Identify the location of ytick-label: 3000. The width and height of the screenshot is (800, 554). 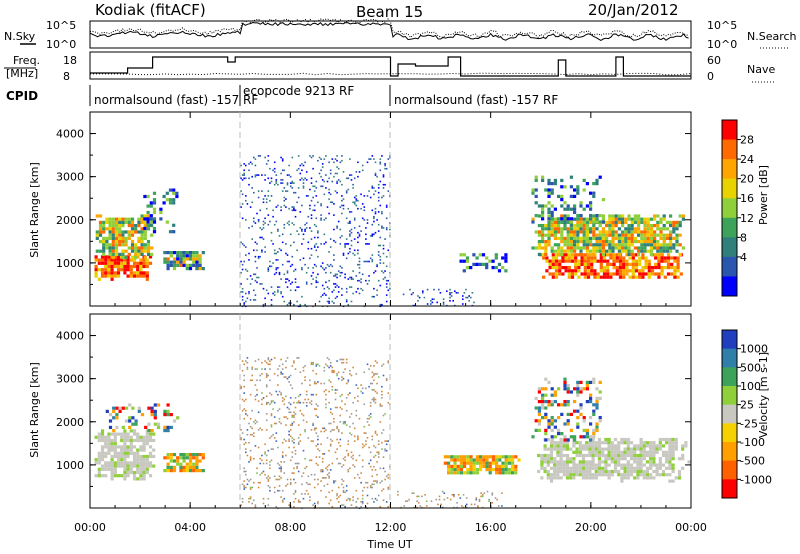
(70, 379).